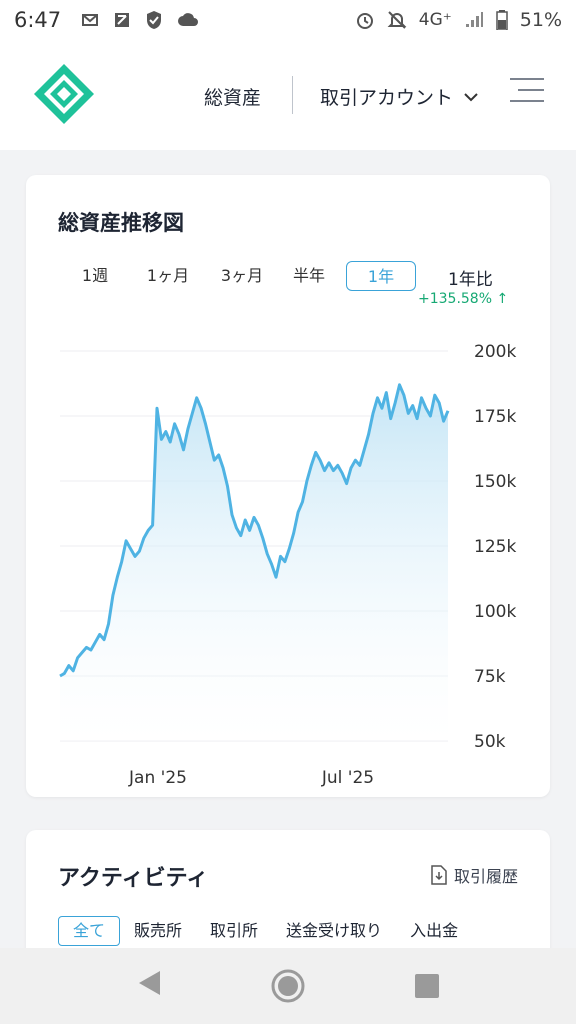 The width and height of the screenshot is (576, 1024). Describe the element at coordinates (490, 677) in the screenshot. I see `y-tick-label: 75k` at that location.